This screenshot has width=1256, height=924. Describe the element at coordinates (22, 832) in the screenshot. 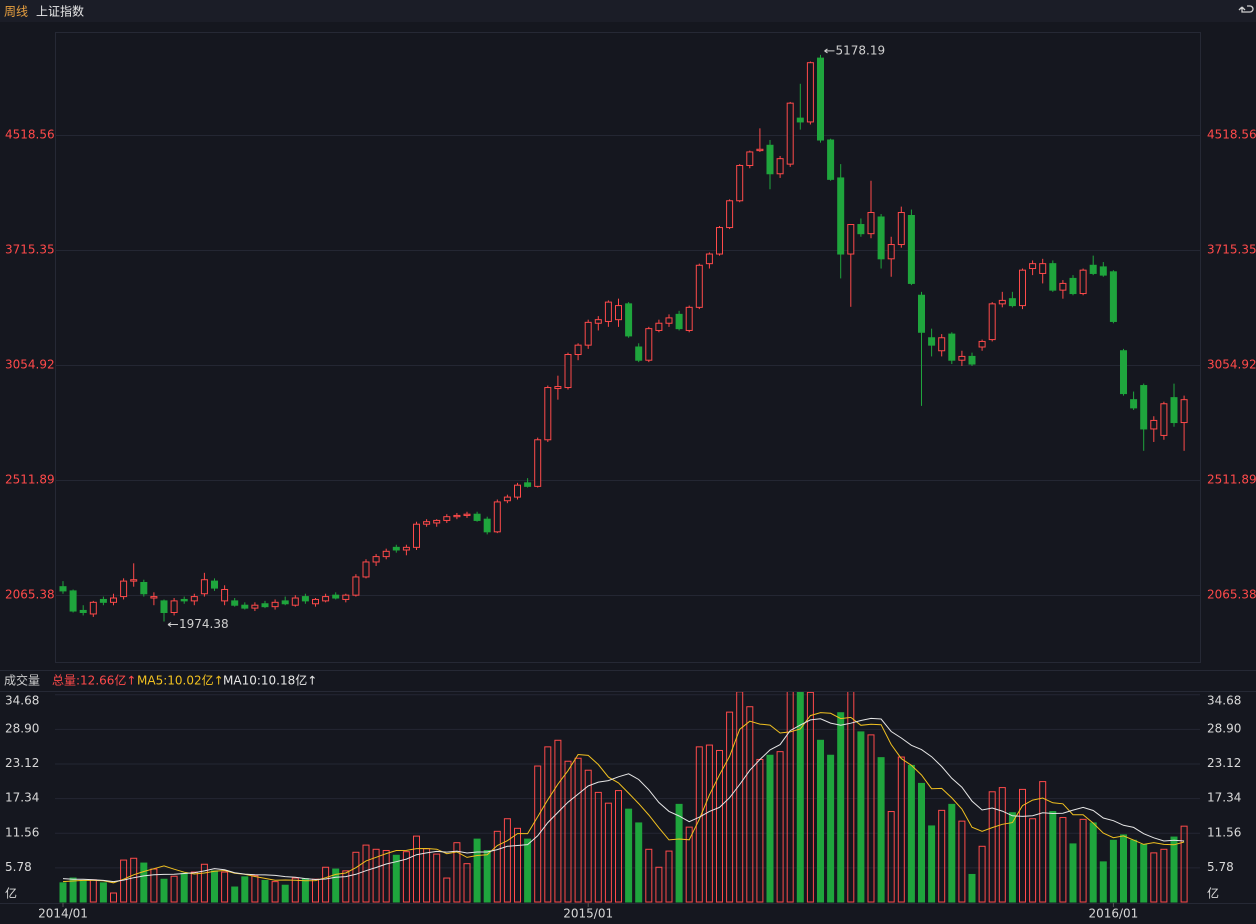

I see `y-tick-label-left: 11.56` at that location.